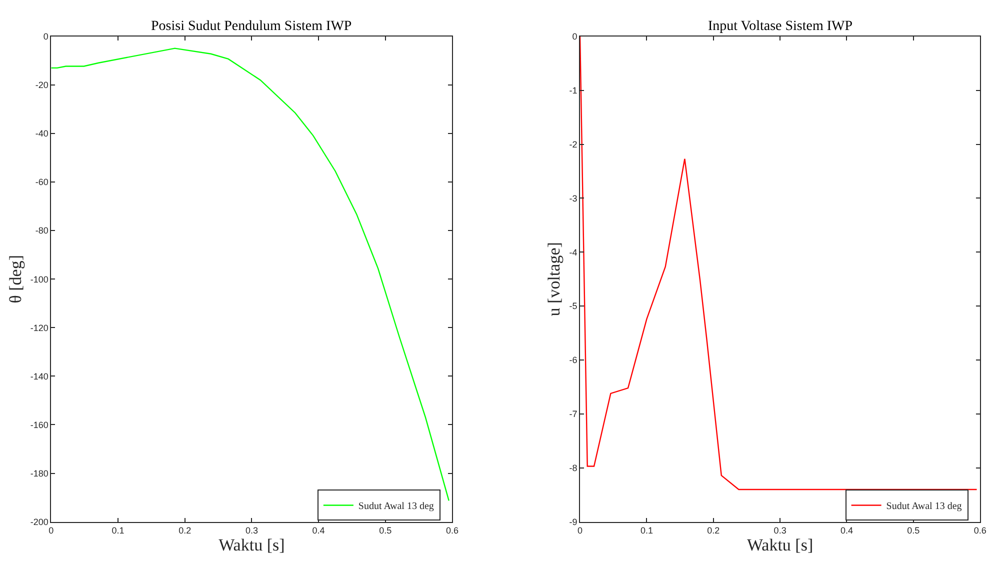 The height and width of the screenshot is (561, 992). I want to click on y-tick-label: -4, so click(573, 252).